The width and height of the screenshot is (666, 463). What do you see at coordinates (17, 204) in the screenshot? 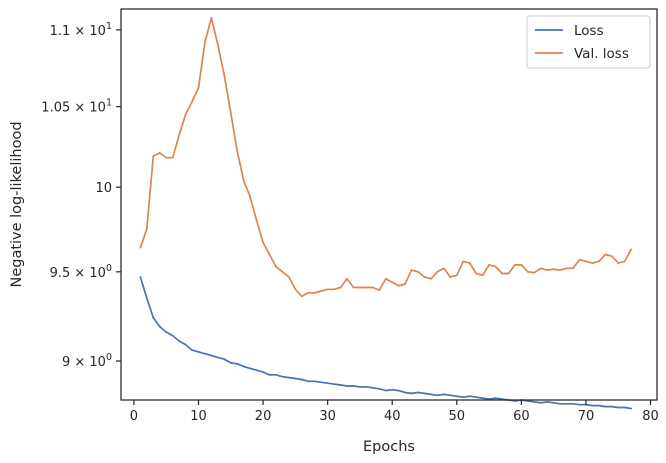
I see `y-axis-label: Negative log-likelihood` at bounding box center [17, 204].